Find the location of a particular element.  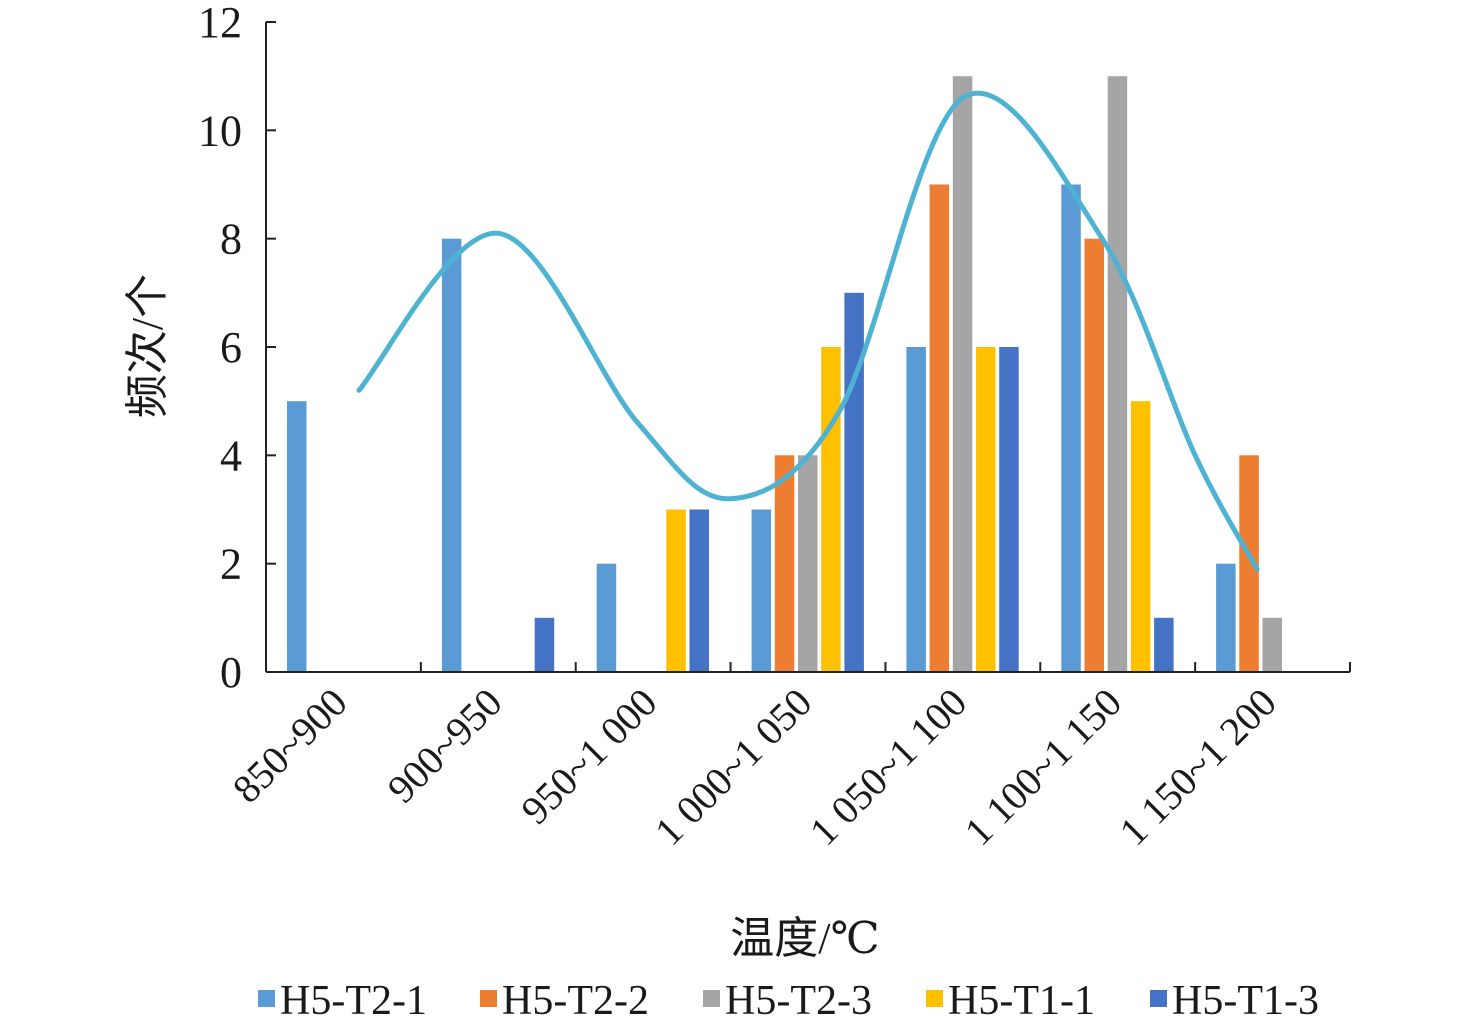

bar-H5-T2-1-900~950 is located at coordinates (451, 455).